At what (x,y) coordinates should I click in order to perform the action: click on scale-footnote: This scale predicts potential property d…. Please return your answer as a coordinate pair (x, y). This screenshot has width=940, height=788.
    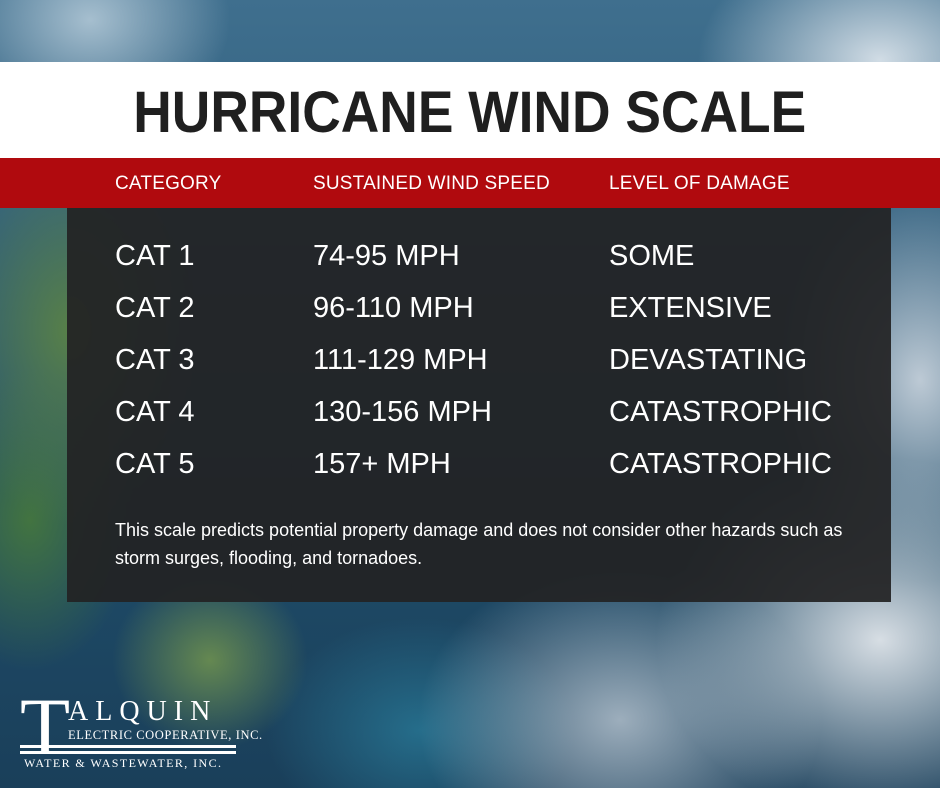
    Looking at the image, I should click on (479, 544).